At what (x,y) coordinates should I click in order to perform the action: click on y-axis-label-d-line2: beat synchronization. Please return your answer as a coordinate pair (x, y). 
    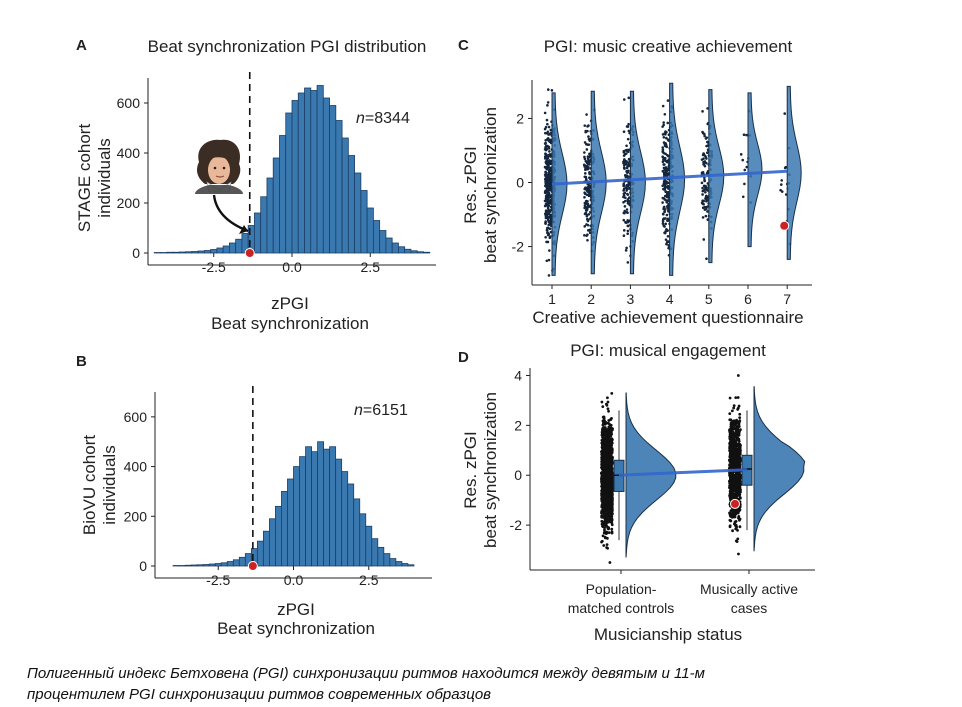
    Looking at the image, I should click on (490, 470).